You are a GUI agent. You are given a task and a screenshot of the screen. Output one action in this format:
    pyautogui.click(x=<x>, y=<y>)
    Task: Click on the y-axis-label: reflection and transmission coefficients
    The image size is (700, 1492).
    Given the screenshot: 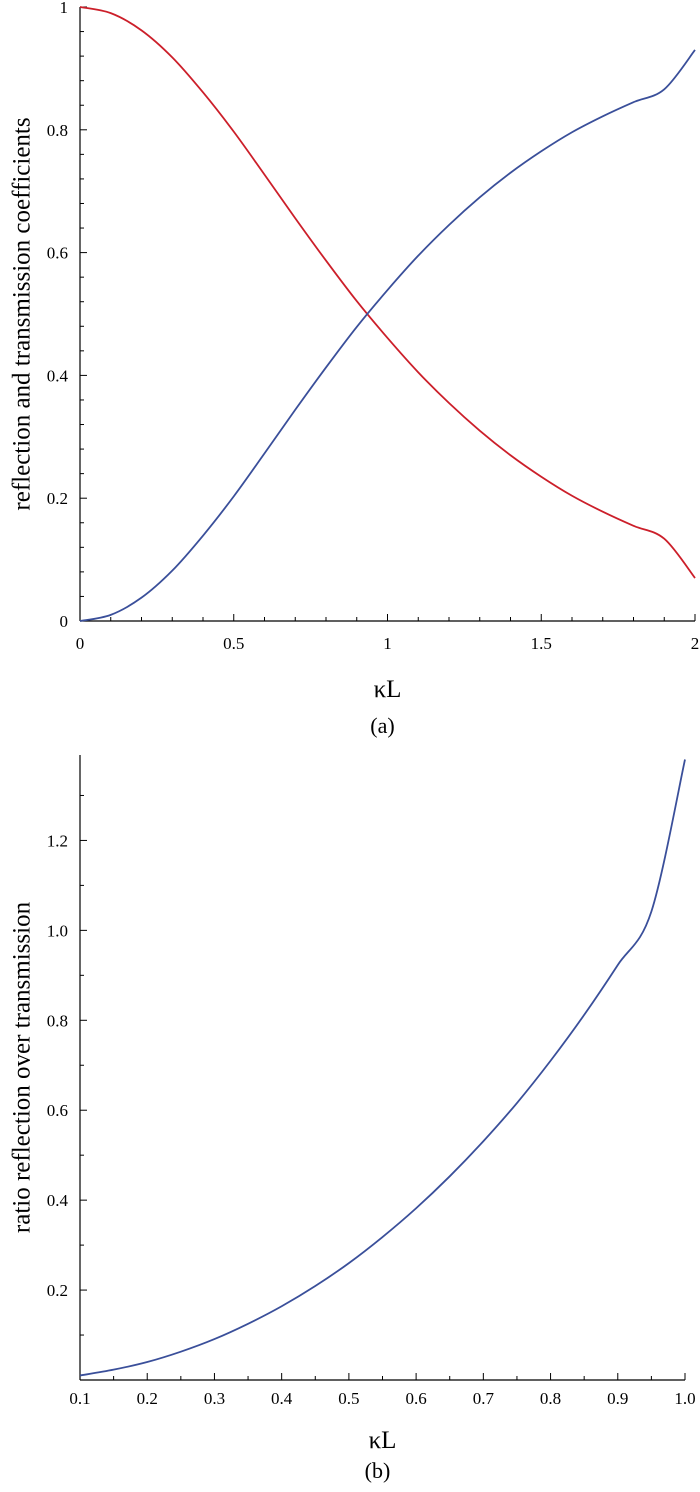 What is the action you would take?
    pyautogui.click(x=22, y=313)
    